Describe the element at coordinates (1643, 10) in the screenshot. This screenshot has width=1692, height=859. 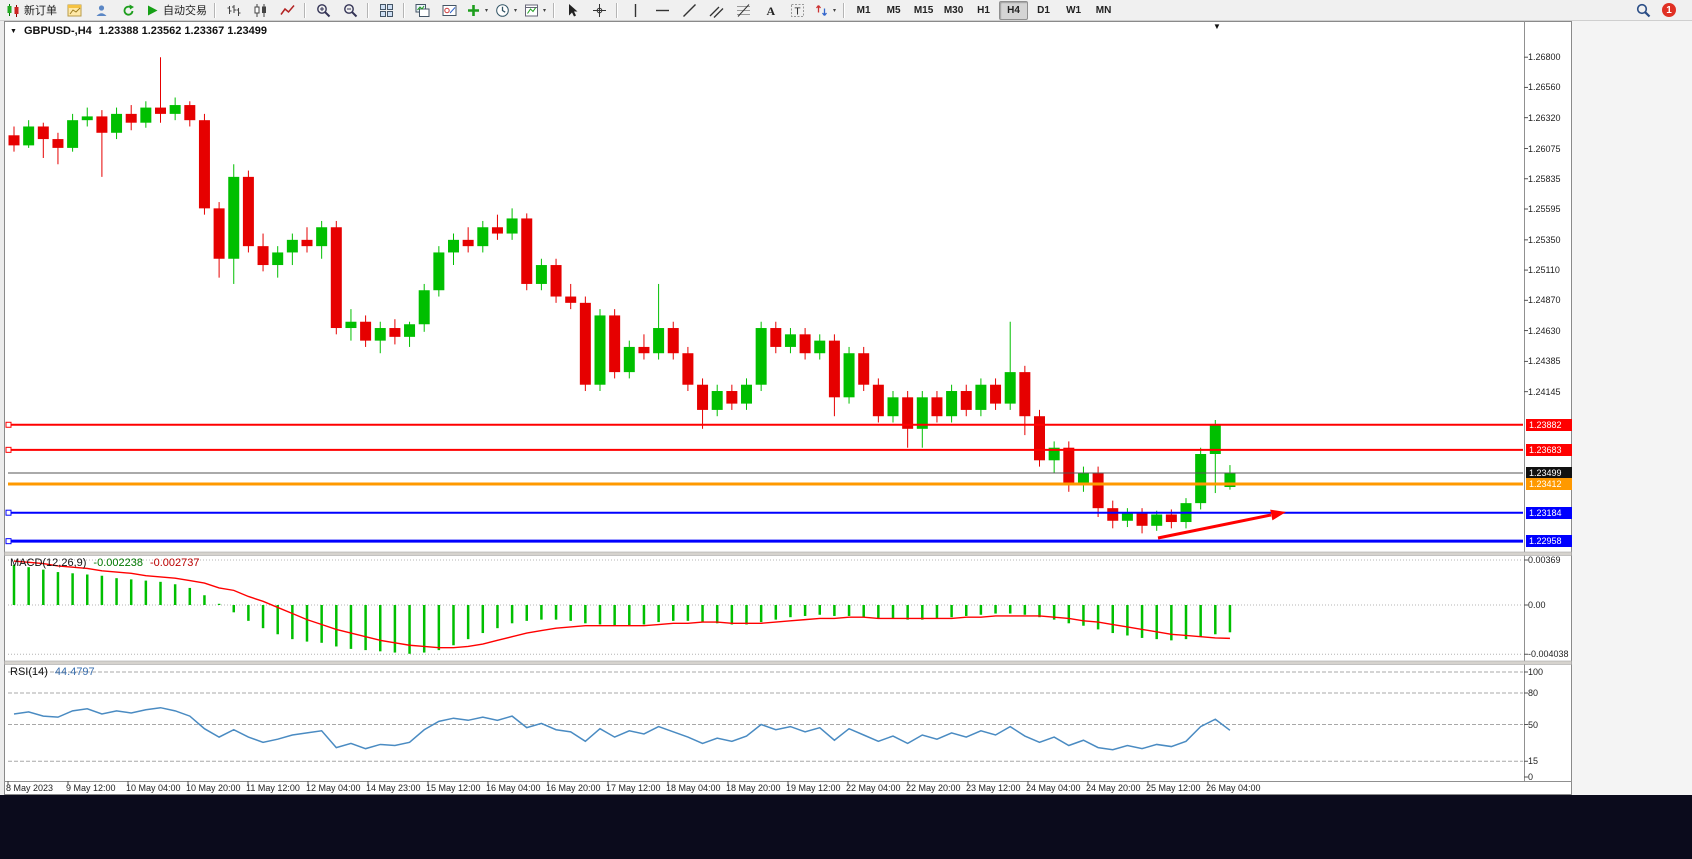
I see `search-button` at that location.